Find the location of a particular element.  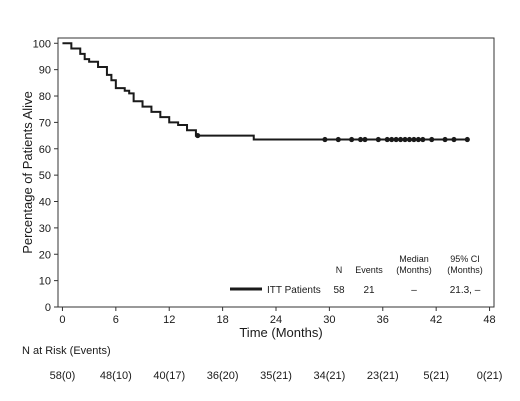

x-tick-label: 24 is located at coordinates (276, 320).